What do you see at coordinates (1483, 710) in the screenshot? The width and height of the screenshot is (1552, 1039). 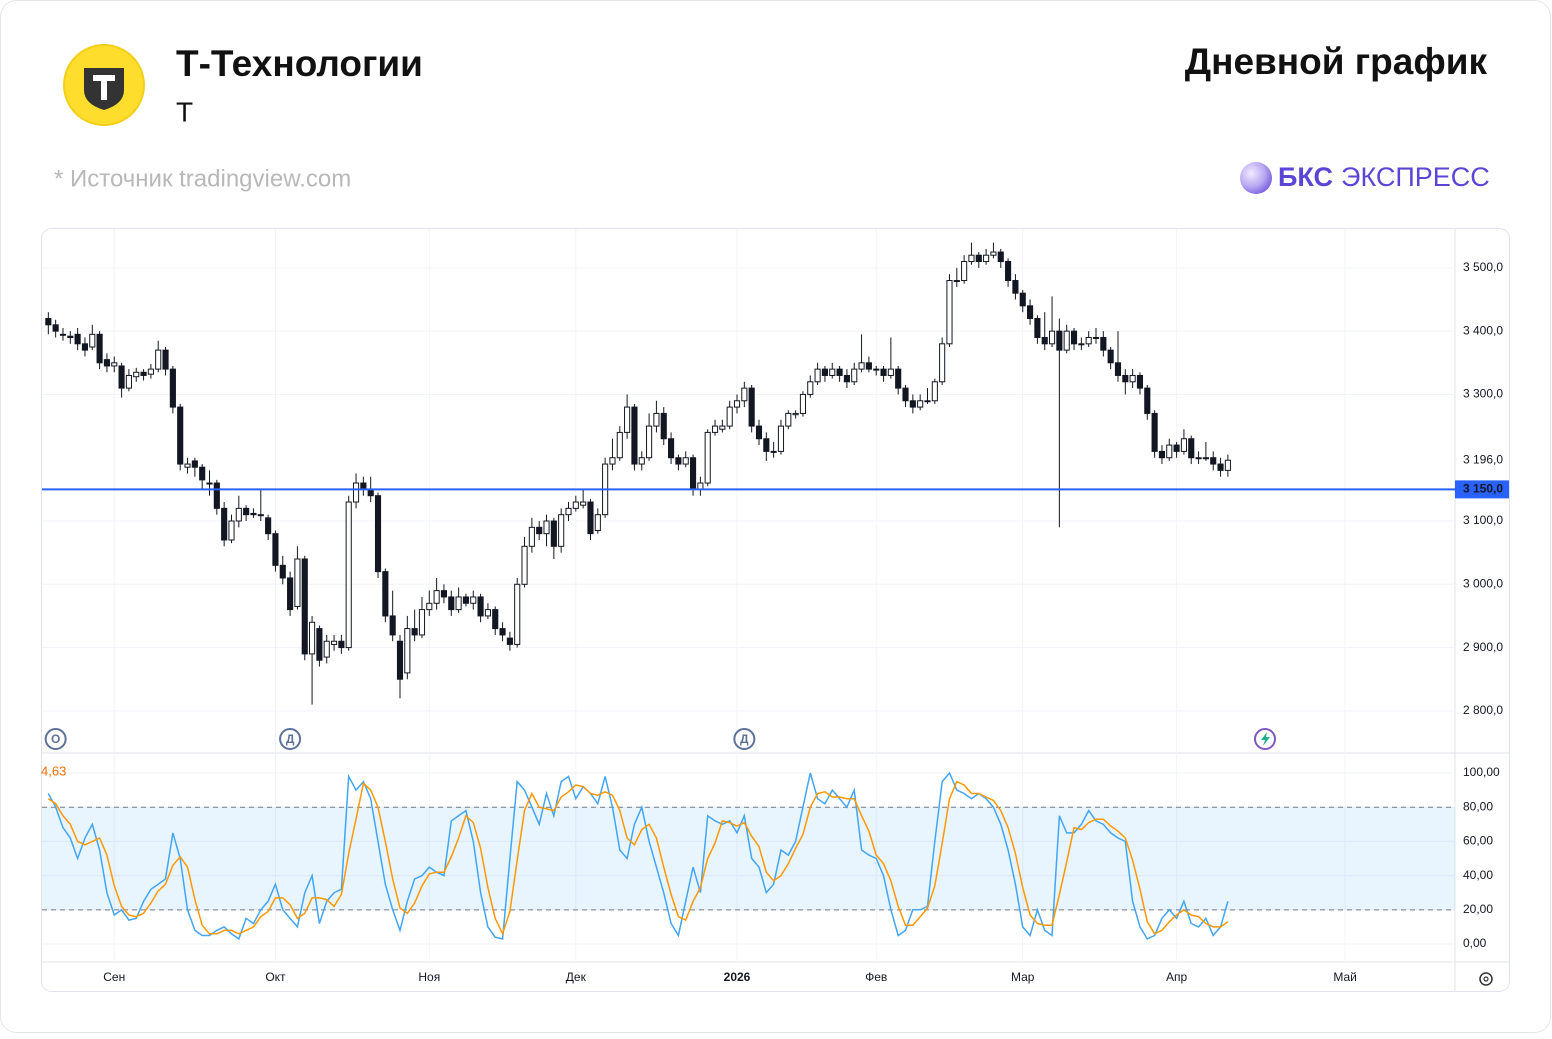 I see `y-tick-label: 2 800,0` at bounding box center [1483, 710].